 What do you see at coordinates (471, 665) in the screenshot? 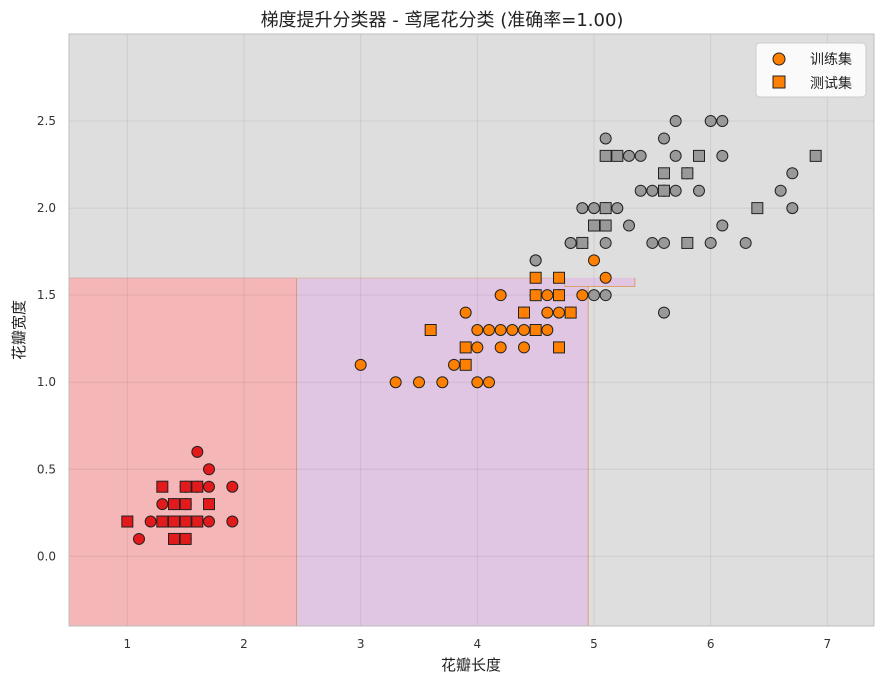
I see `x-axis-label: 花瓣长度` at bounding box center [471, 665].